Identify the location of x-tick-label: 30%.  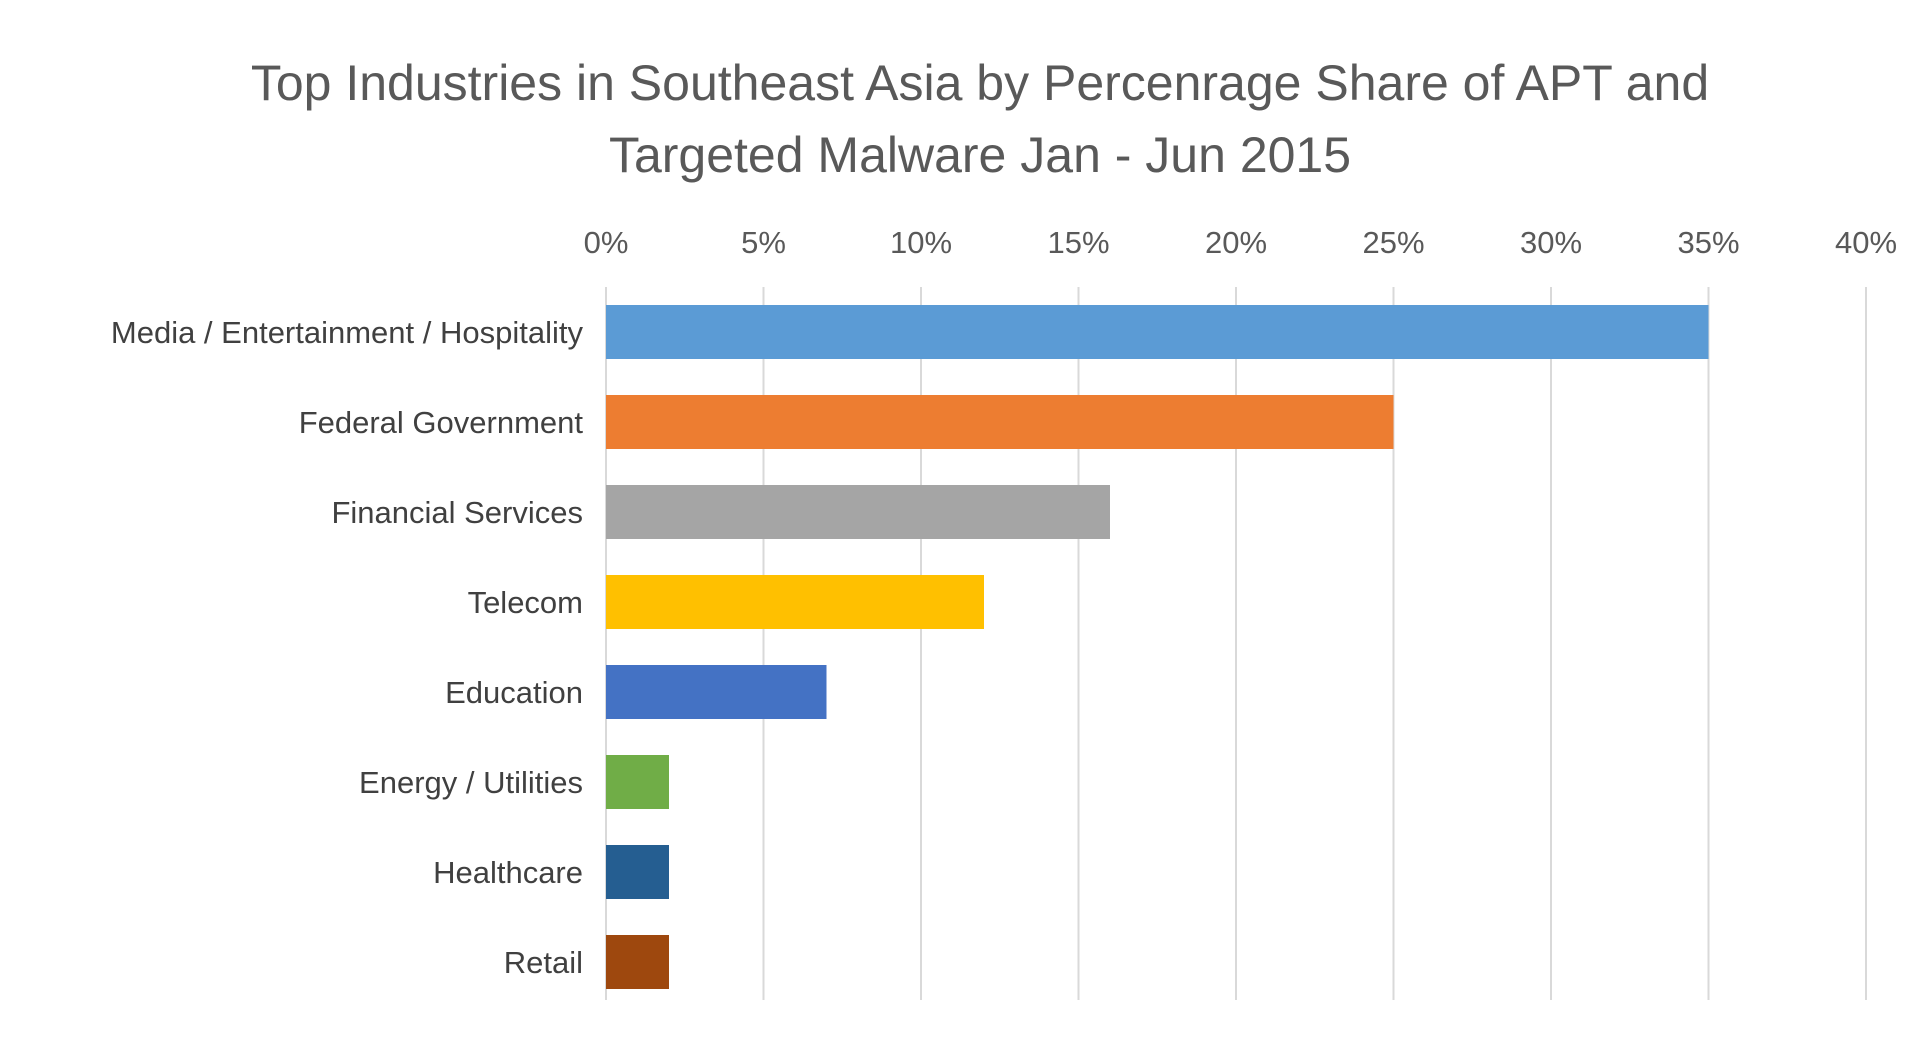
(1551, 242).